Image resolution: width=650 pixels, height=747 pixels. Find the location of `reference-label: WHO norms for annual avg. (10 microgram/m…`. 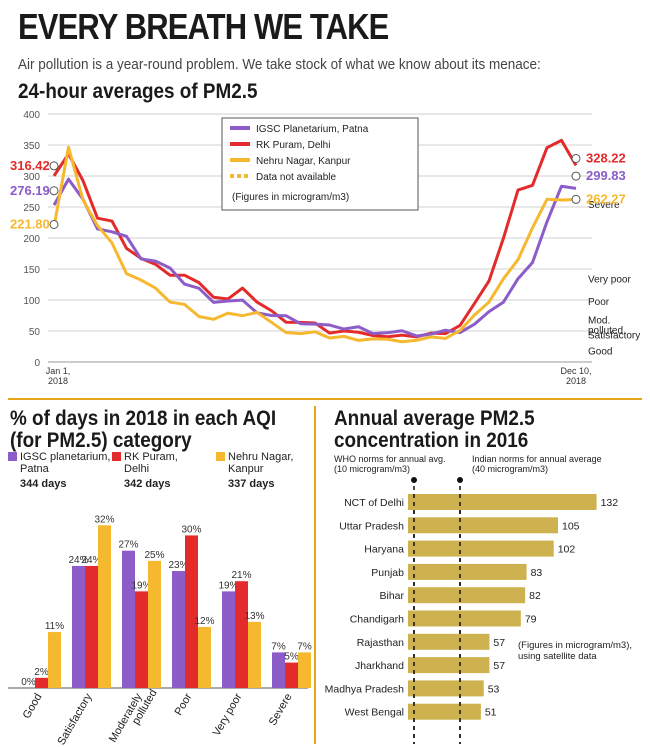

reference-label: WHO norms for annual avg. (10 microgram/m… is located at coordinates (390, 464).